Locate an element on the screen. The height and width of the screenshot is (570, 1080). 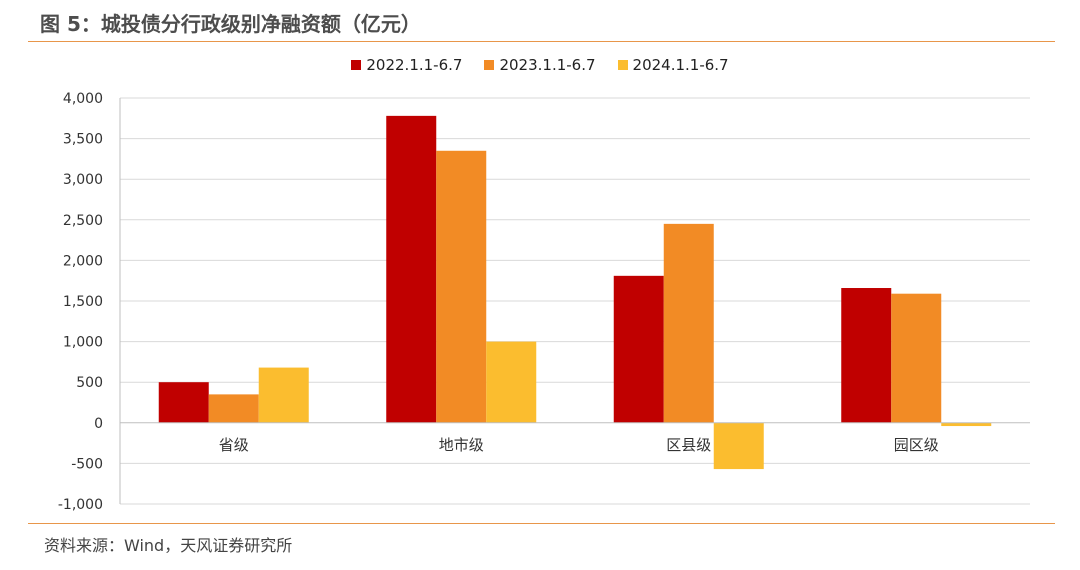
legend-item-2024: 2024.1.1-6.7 is located at coordinates (673, 65).